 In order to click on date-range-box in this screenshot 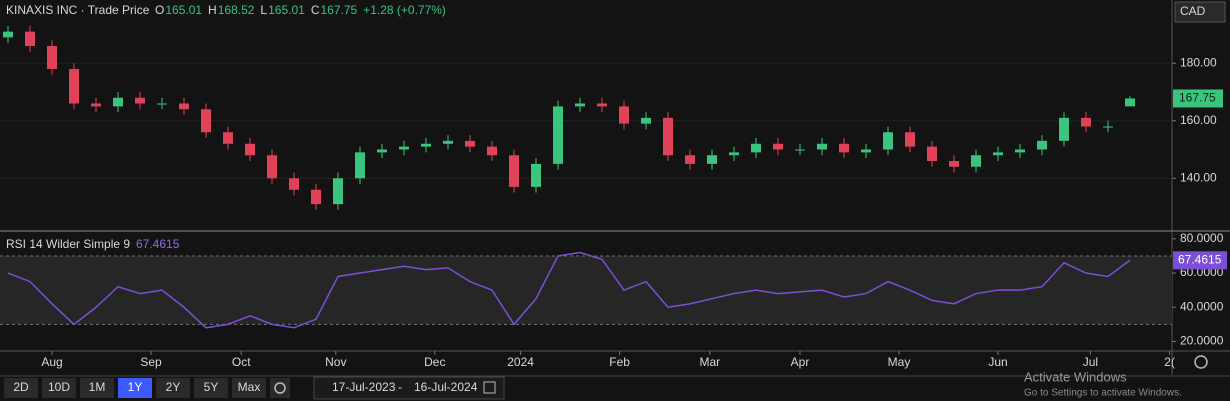, I will do `click(409, 388)`.